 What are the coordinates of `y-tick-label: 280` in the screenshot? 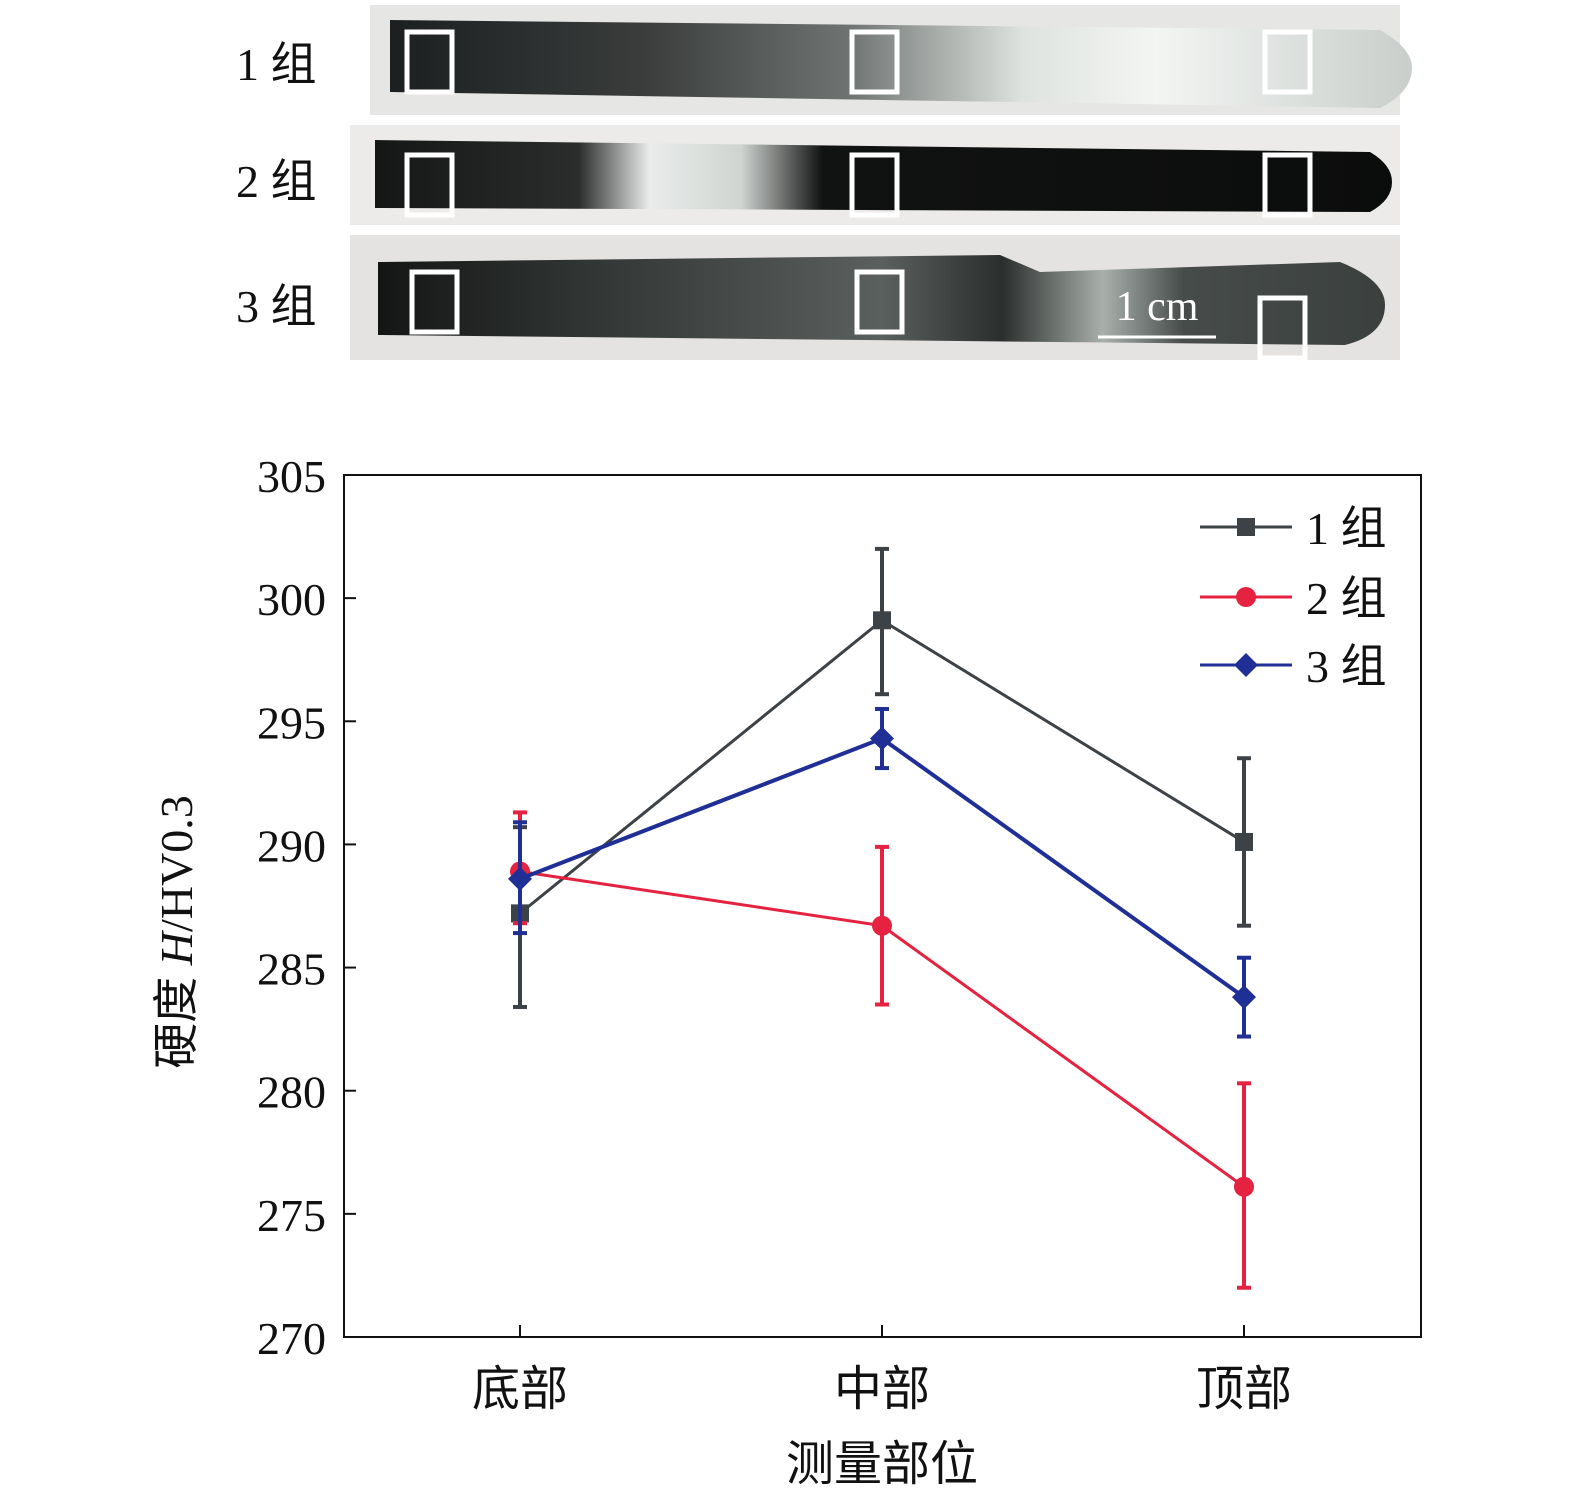 It's located at (291, 1092).